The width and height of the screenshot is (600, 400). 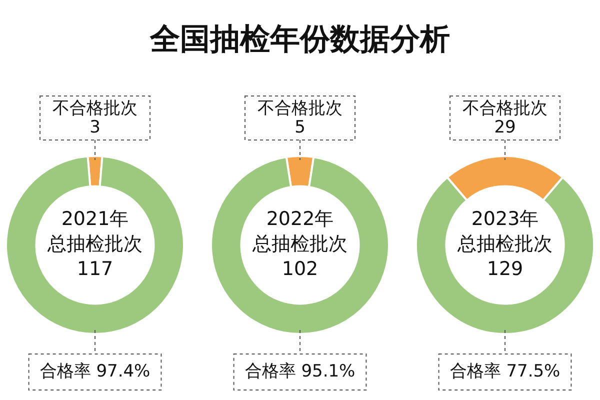 I want to click on text: 5, so click(x=300, y=127).